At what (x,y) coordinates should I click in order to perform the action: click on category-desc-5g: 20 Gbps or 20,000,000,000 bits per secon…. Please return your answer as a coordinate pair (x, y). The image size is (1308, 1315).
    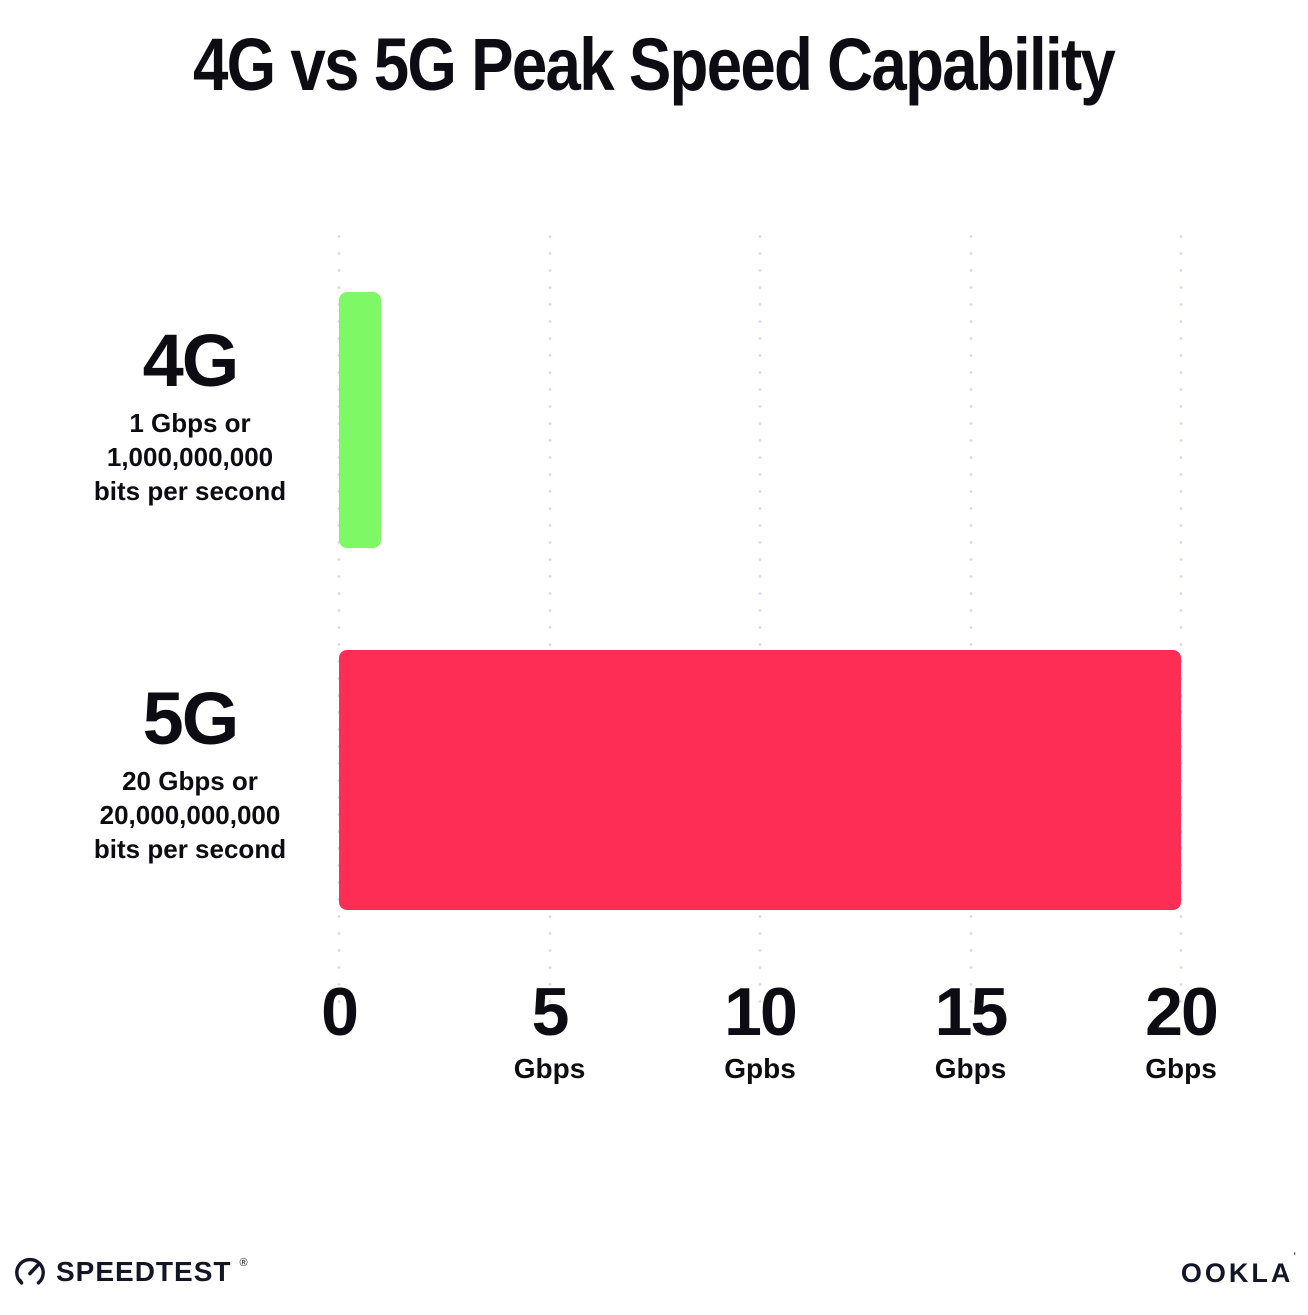
    Looking at the image, I should click on (190, 815).